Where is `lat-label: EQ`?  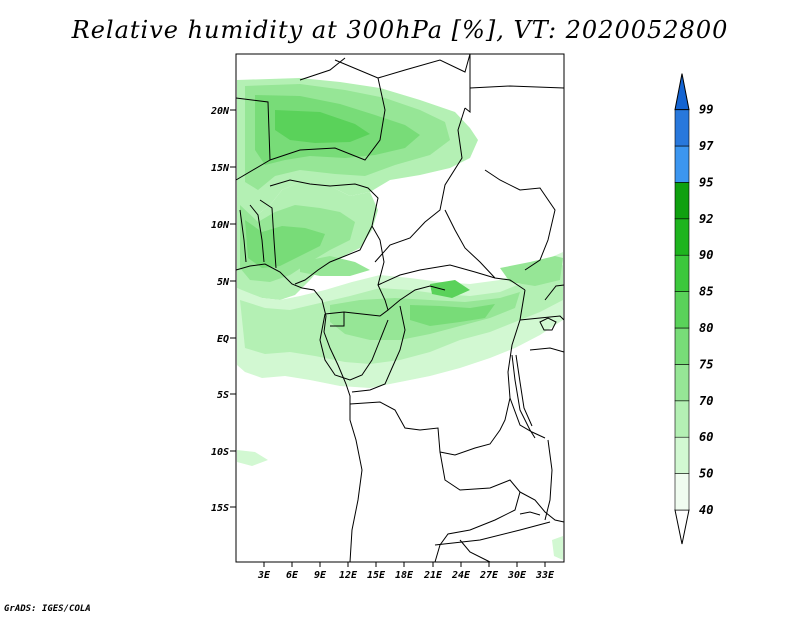
lat-label: EQ is located at coordinates (223, 339).